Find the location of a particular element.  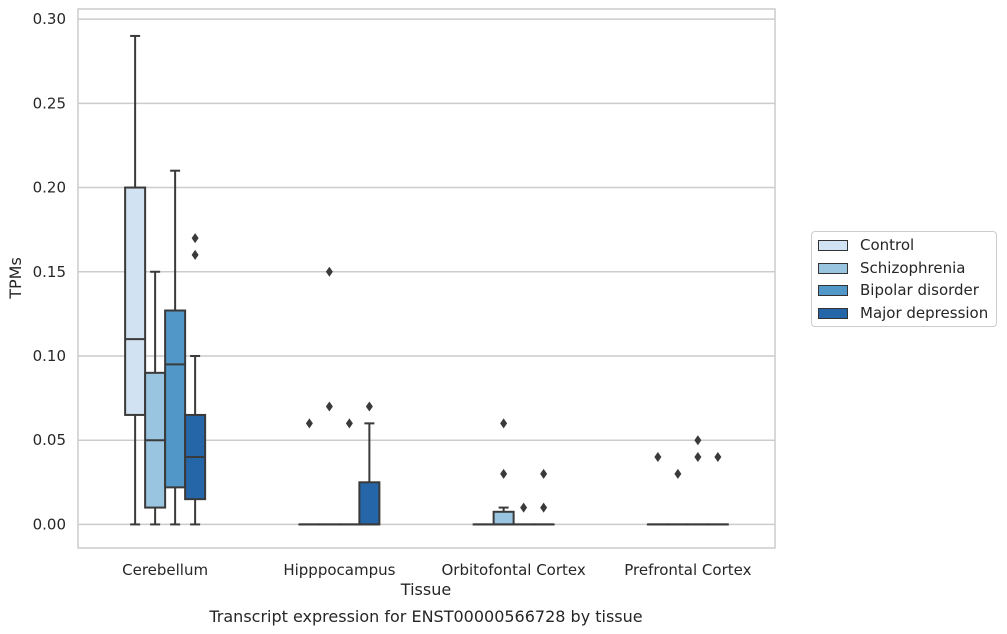

legend-item-major-depression: Major depression is located at coordinates (903, 313).